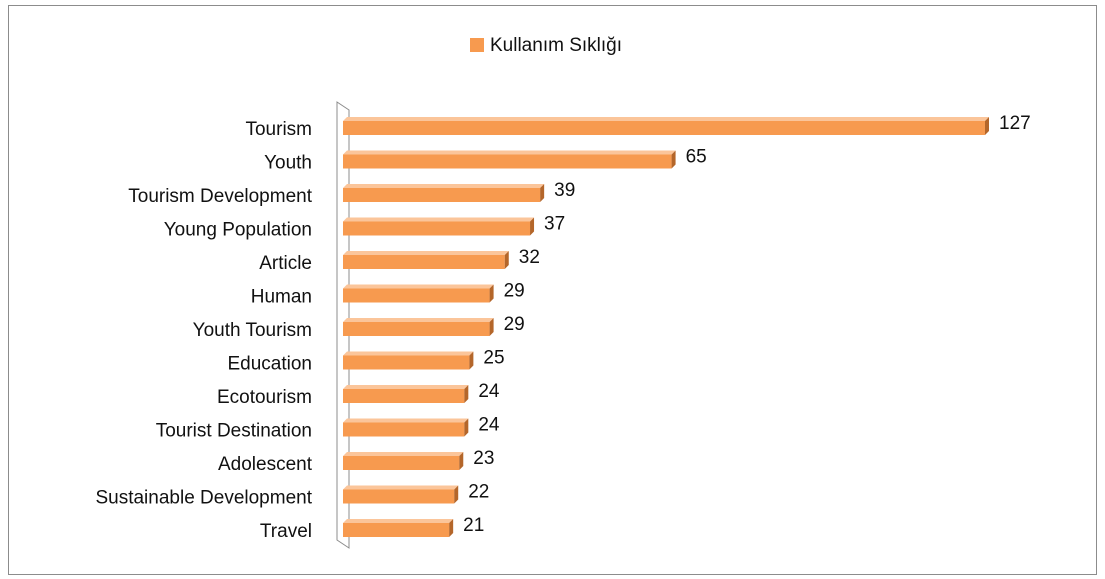 Image resolution: width=1105 pixels, height=579 pixels. I want to click on category-label: Tourism, so click(278, 129).